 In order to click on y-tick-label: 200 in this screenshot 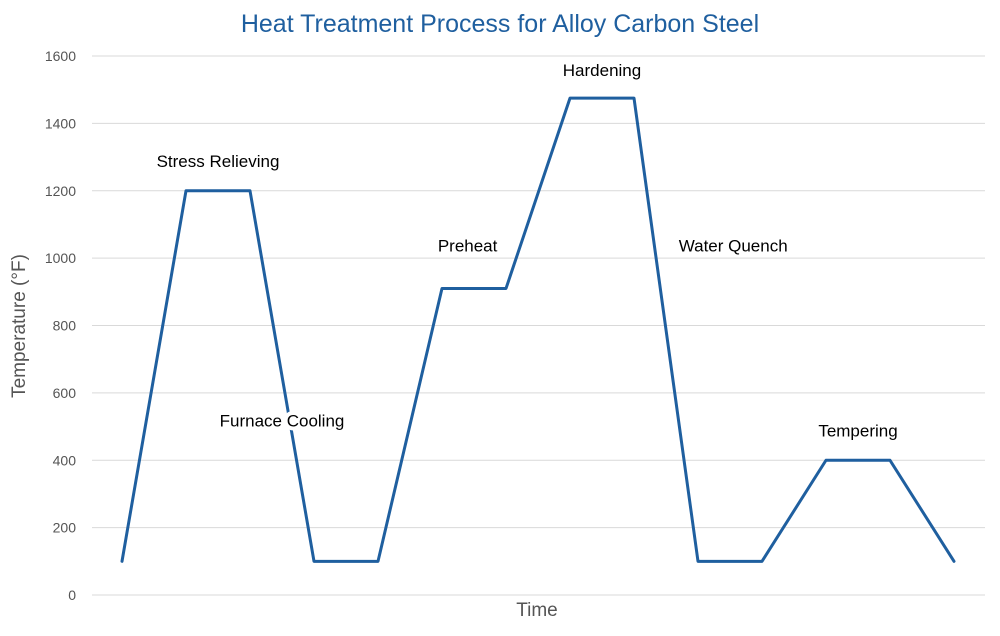, I will do `click(65, 528)`.